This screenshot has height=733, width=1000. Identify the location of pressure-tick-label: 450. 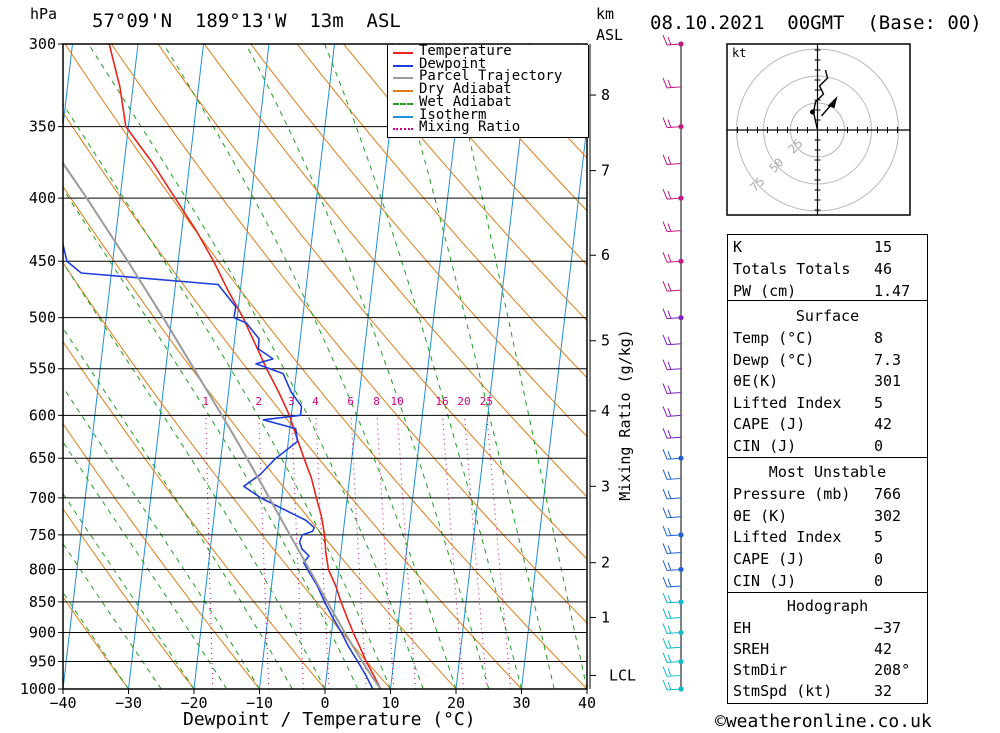
(42, 261).